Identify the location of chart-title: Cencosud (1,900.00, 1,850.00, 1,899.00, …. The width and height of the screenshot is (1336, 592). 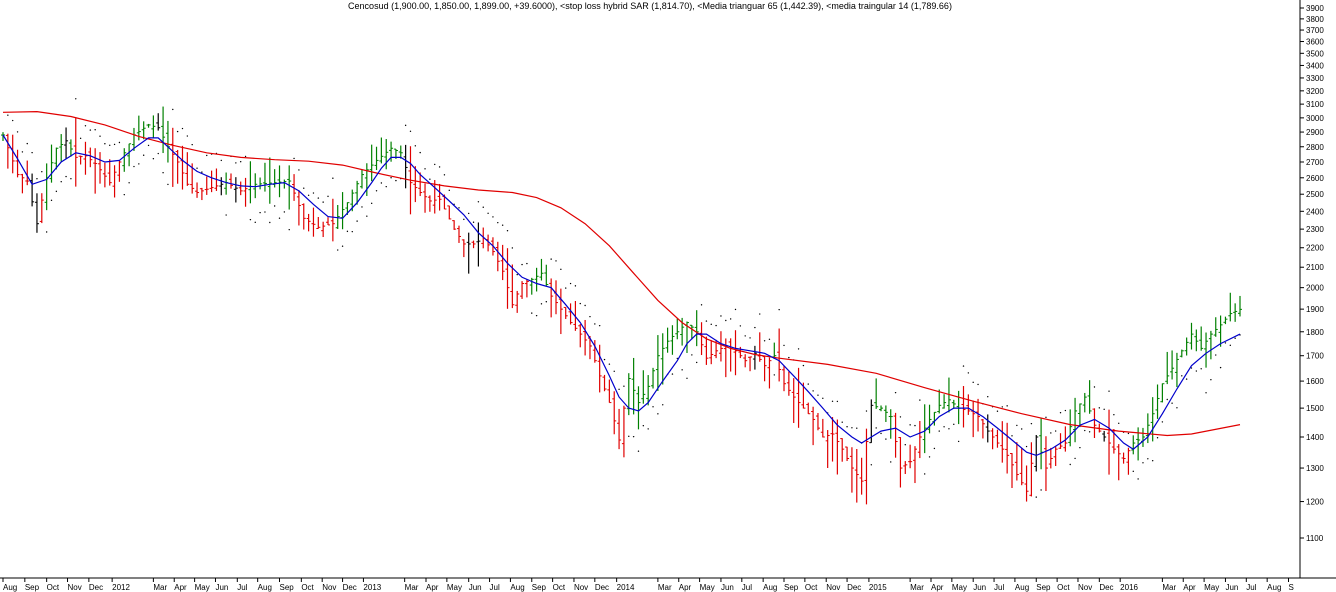
(650, 6).